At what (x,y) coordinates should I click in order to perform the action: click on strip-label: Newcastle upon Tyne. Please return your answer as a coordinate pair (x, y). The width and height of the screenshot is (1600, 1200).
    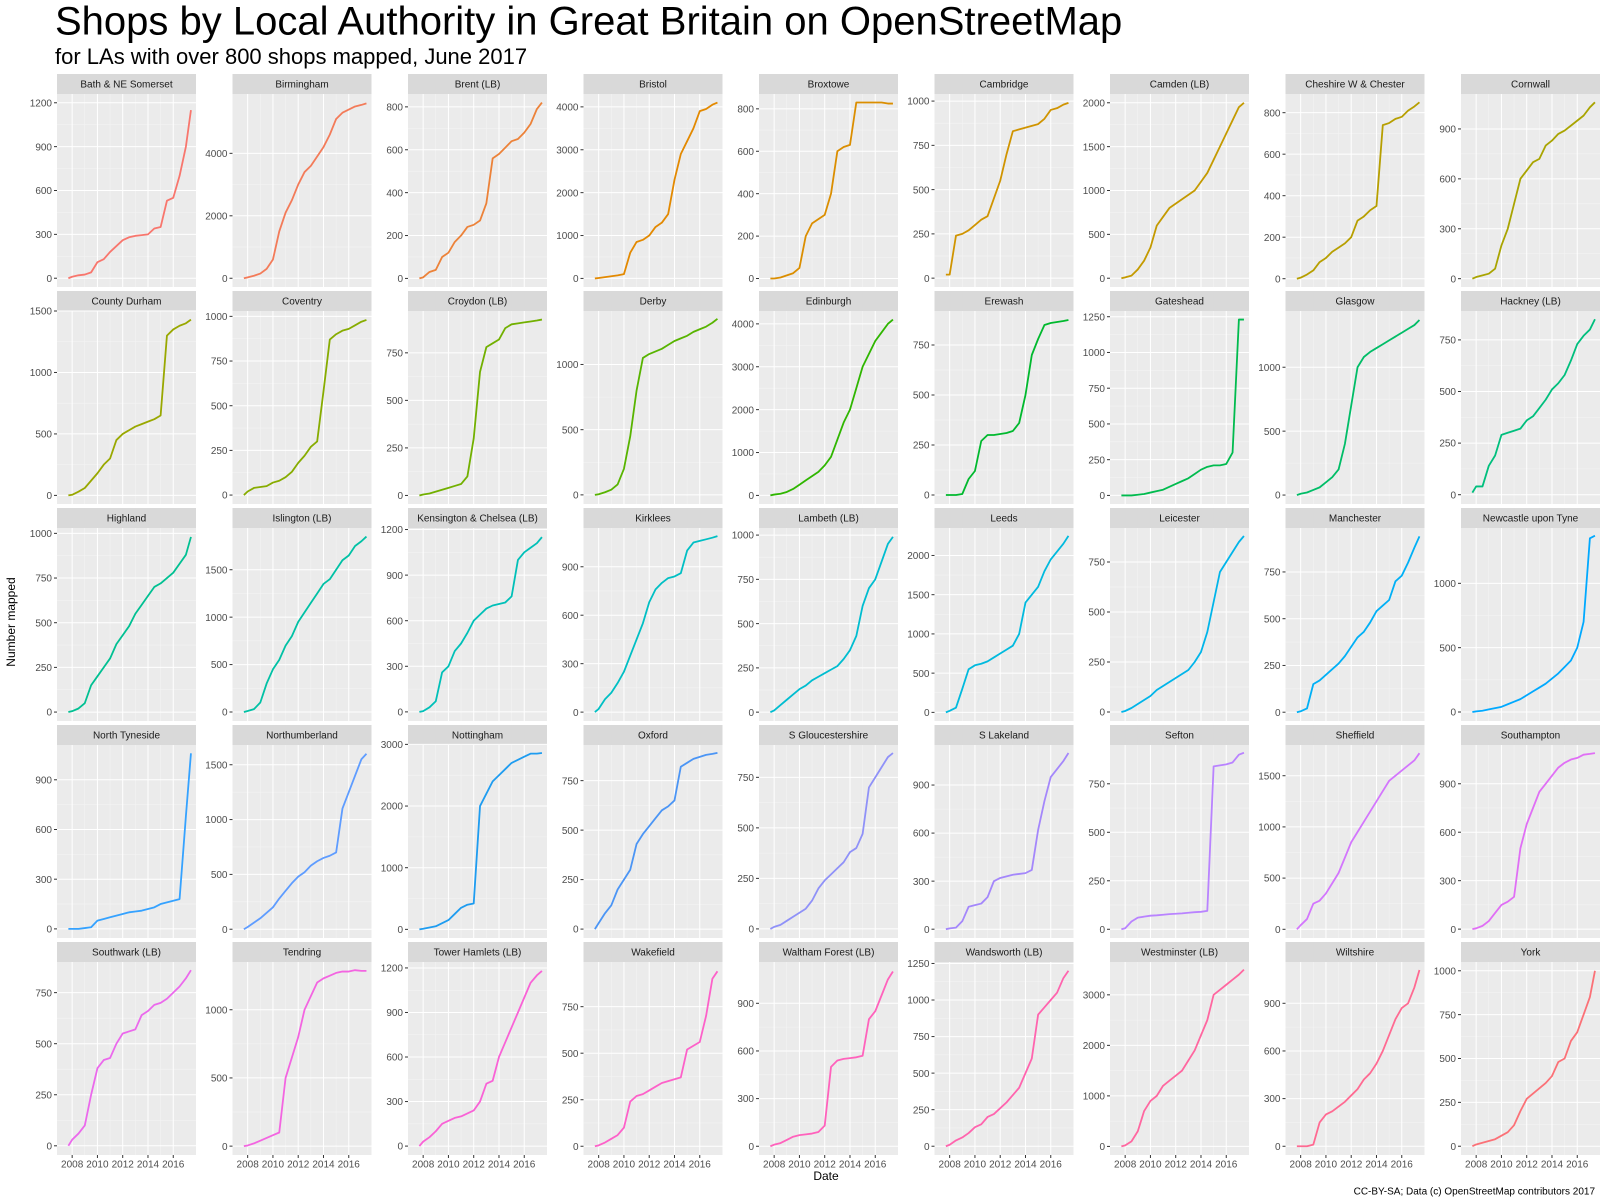
    Looking at the image, I should click on (1531, 519).